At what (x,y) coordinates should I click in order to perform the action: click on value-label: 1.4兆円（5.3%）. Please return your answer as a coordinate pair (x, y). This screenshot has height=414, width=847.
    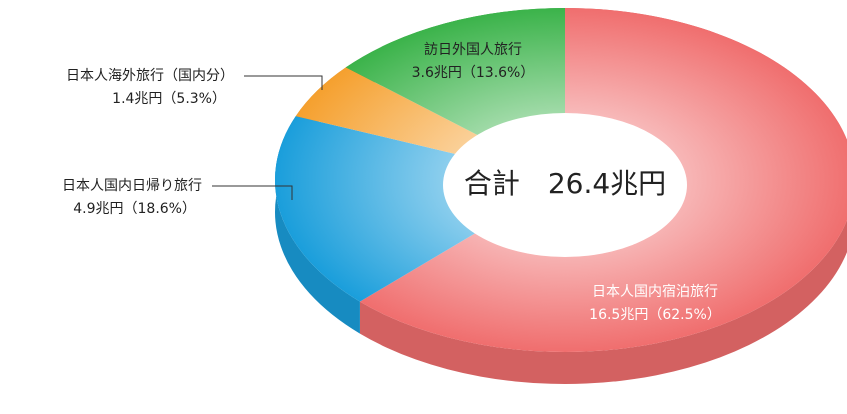
    Looking at the image, I should click on (169, 99).